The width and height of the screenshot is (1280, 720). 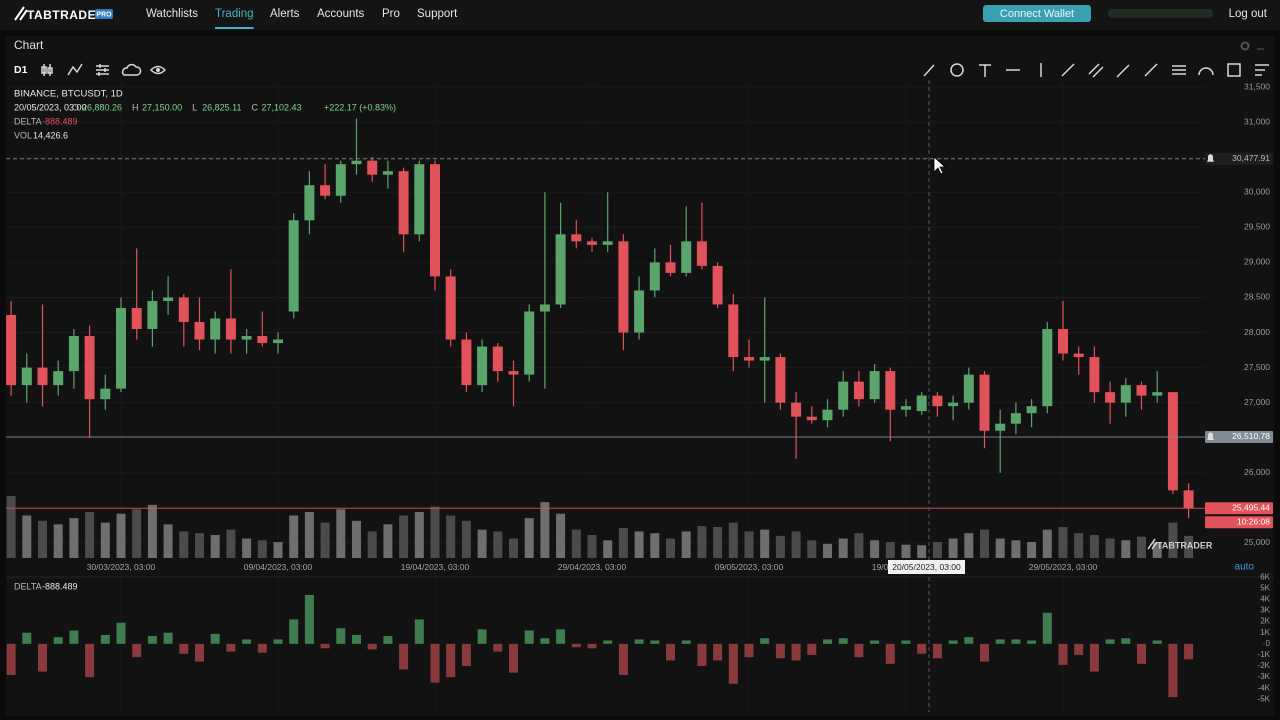 I want to click on fib-icon, so click(x=1179, y=70).